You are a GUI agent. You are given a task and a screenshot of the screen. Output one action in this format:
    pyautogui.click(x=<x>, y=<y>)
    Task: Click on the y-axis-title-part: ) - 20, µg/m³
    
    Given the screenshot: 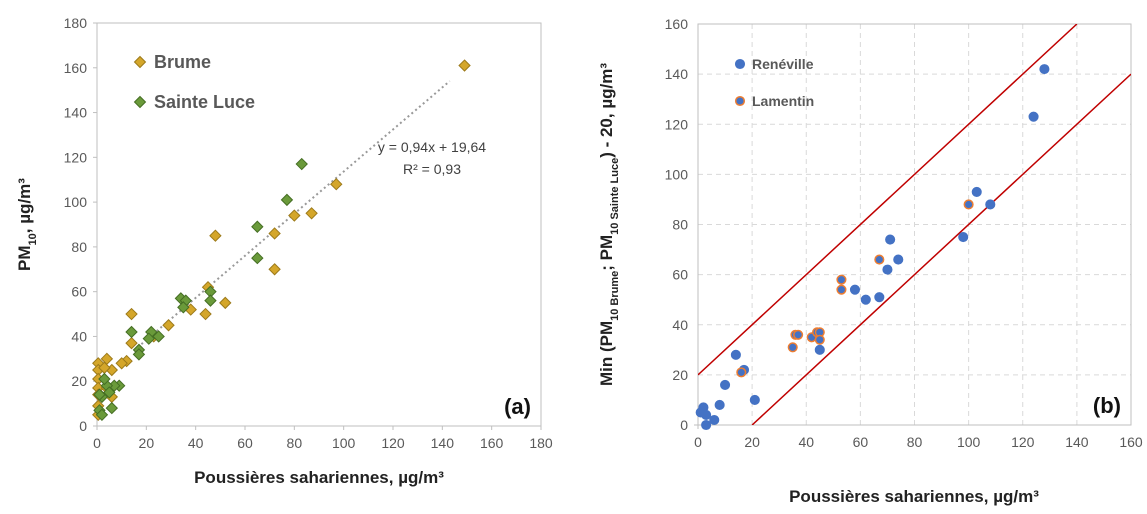 What is the action you would take?
    pyautogui.click(x=606, y=110)
    